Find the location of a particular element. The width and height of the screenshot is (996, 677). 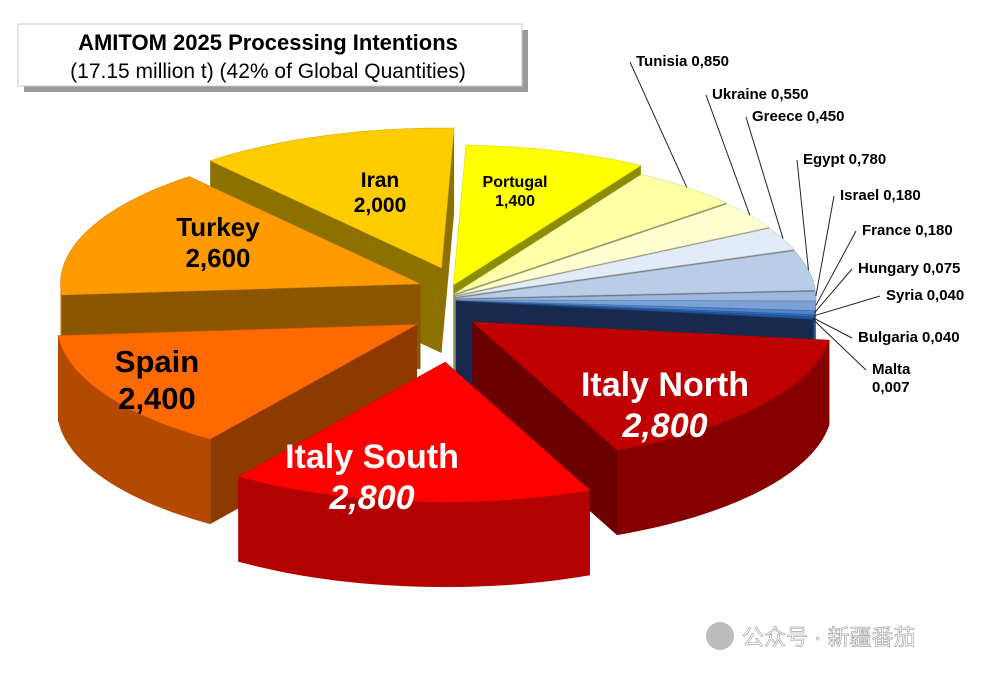

label-value: 0,075 is located at coordinates (942, 268).